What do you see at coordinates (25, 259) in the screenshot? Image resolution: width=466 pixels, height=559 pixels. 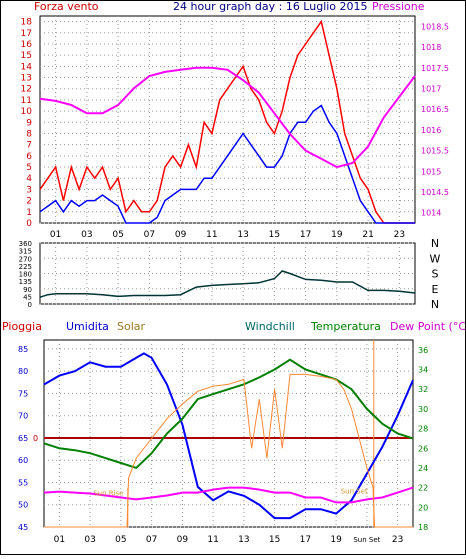 I see `direction-tick-label: 270` at bounding box center [25, 259].